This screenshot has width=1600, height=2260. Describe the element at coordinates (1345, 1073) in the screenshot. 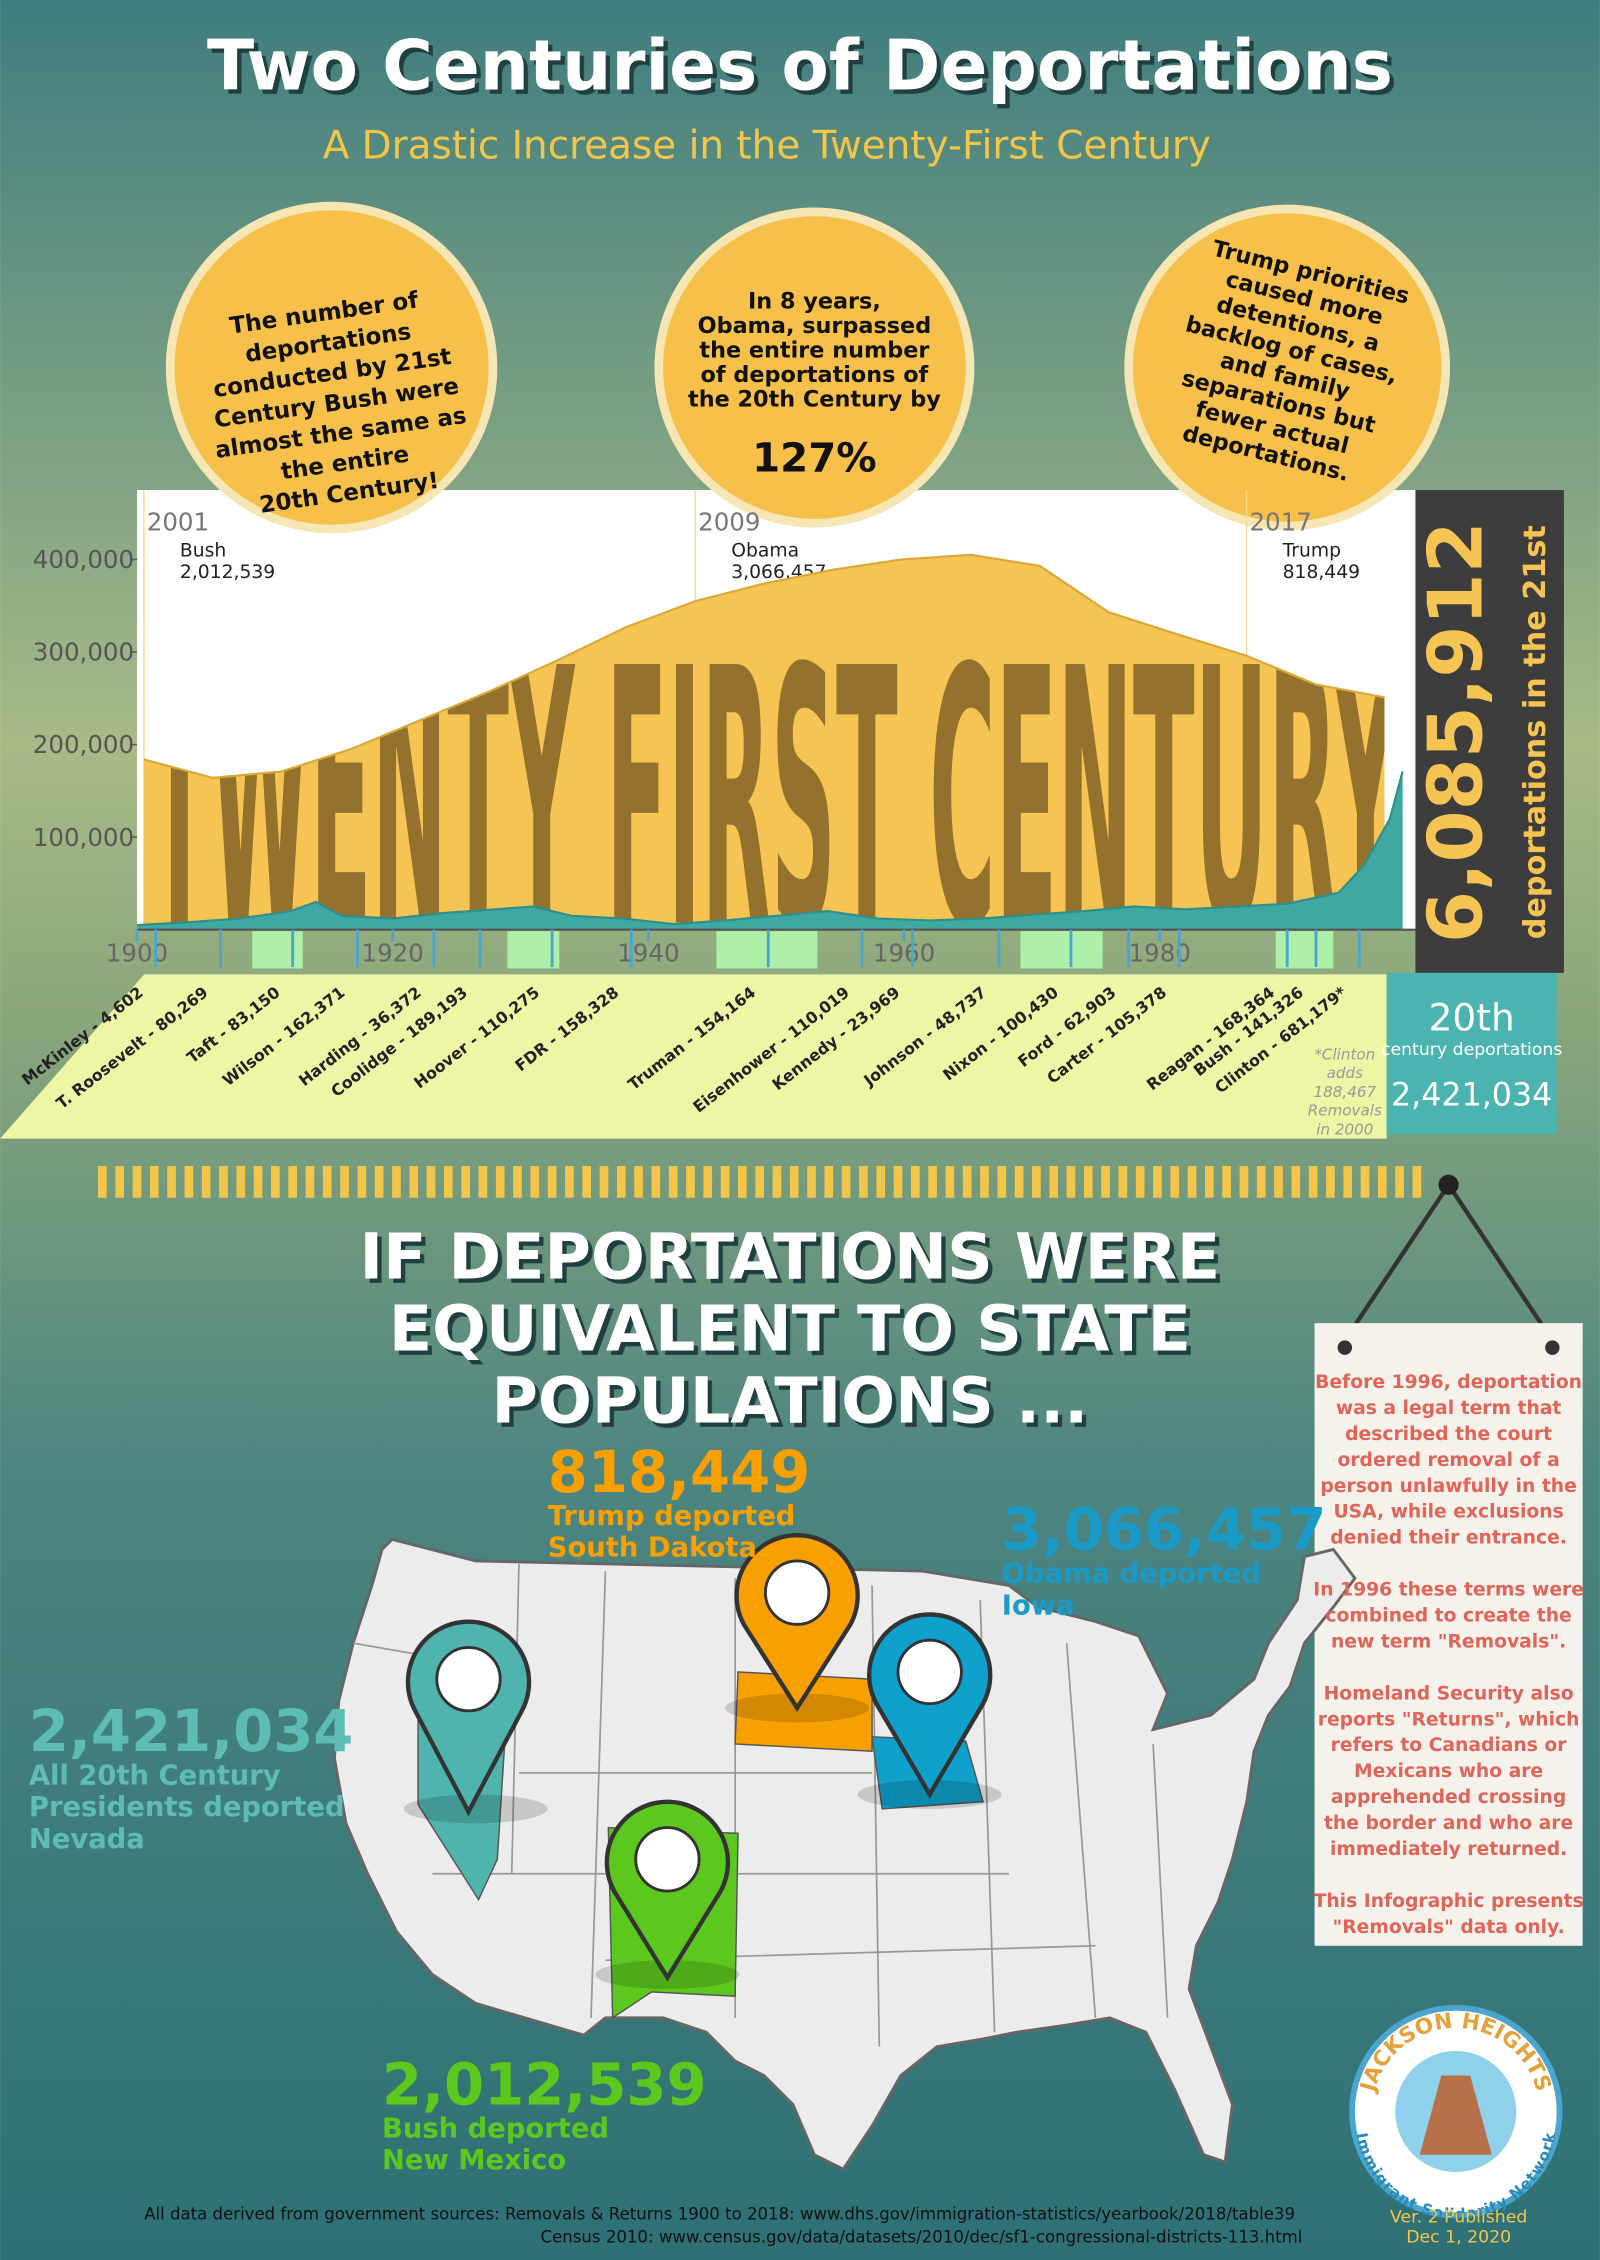

I see `clinton-note: adds` at that location.